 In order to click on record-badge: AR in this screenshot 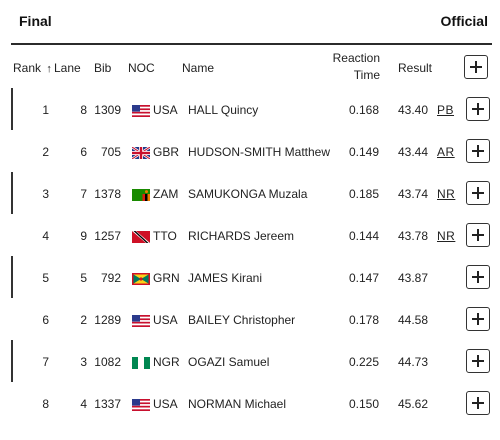, I will do `click(446, 152)`.